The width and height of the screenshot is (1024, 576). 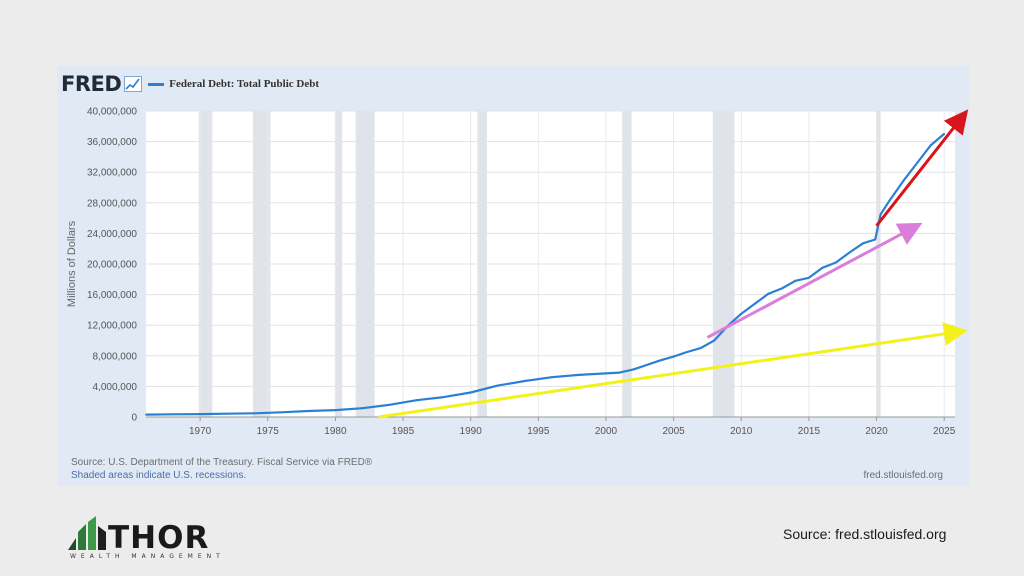 I want to click on source-caption: Source: fred.stlouisfed.org, so click(x=865, y=534).